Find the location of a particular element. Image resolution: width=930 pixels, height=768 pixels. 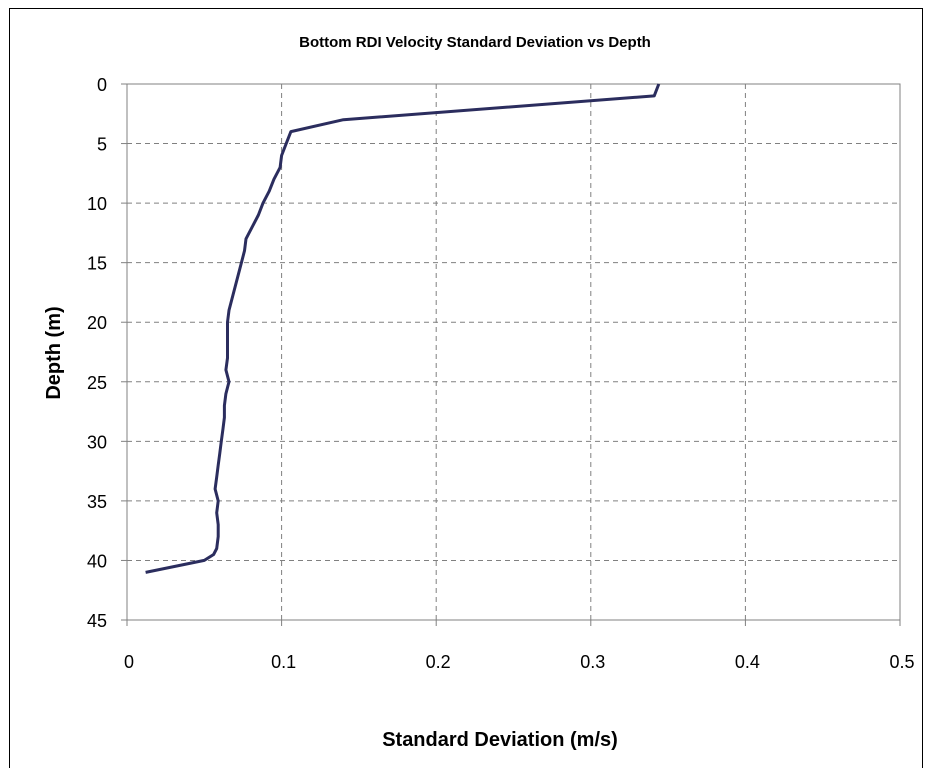

y-tick-label: 20 is located at coordinates (97, 323).